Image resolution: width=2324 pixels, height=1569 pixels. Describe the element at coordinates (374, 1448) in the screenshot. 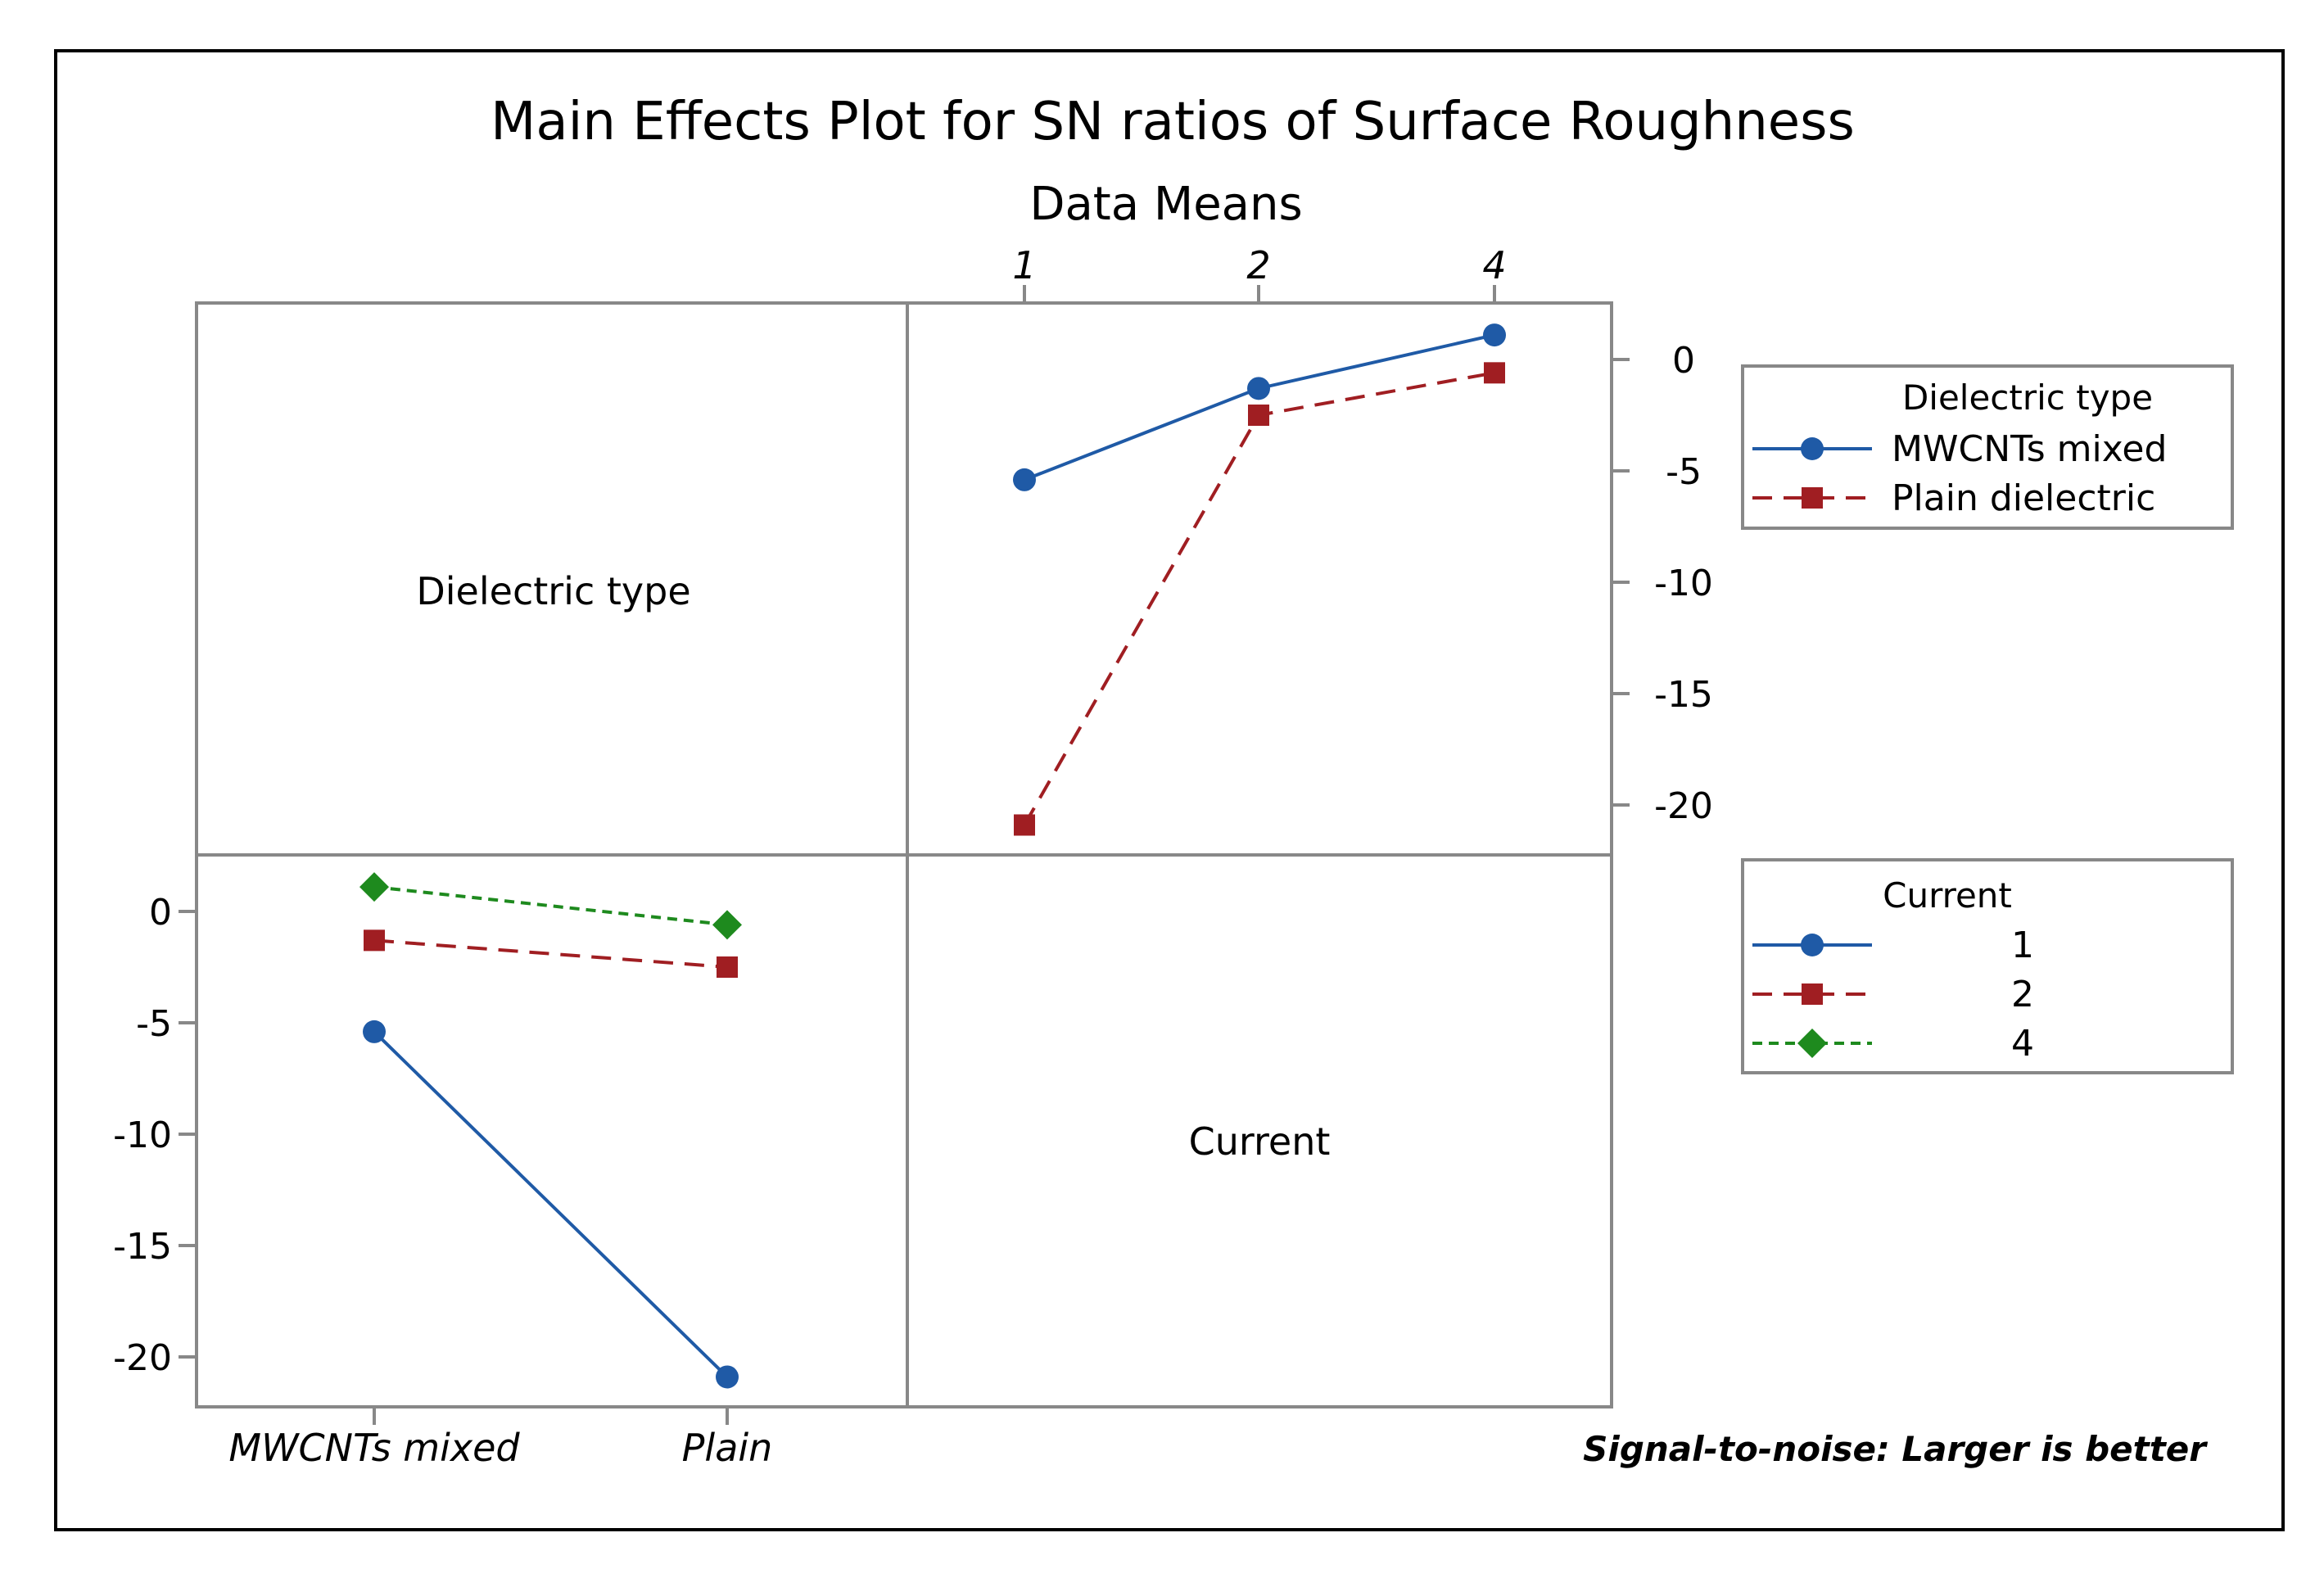

I see `x-tick-label: MWCNTs mixed` at that location.